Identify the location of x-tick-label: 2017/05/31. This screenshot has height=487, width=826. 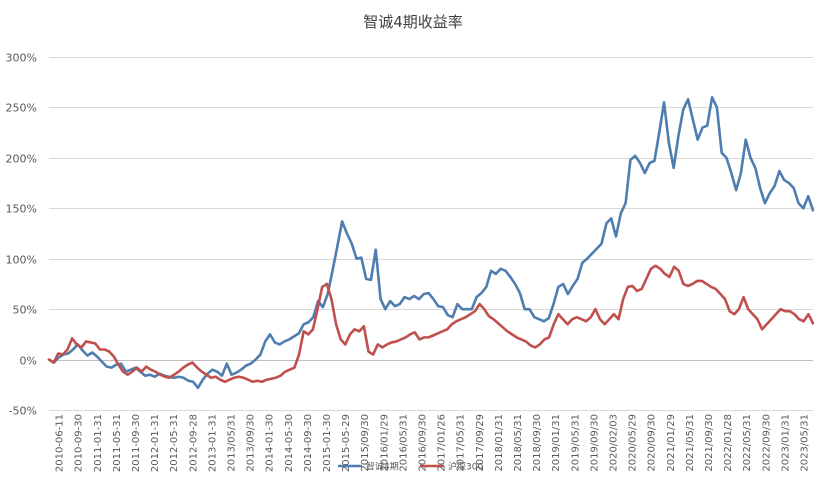
(461, 443).